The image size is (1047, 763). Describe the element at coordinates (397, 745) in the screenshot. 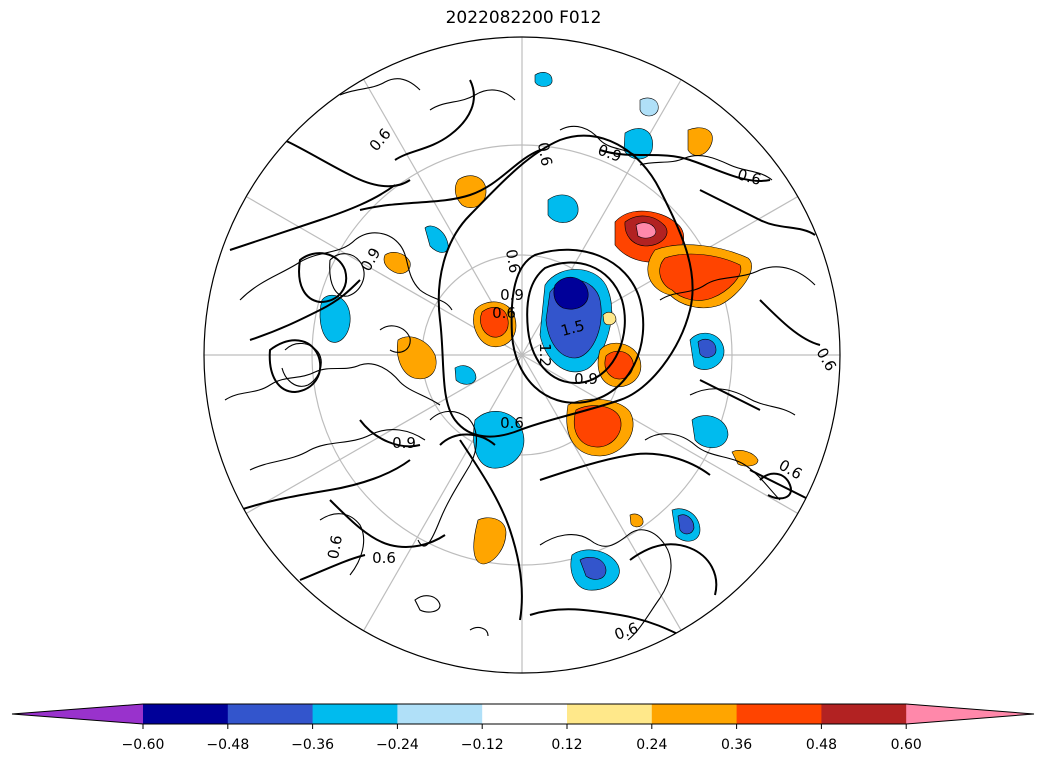

I see `colorbar-tick-label: −0.24` at that location.